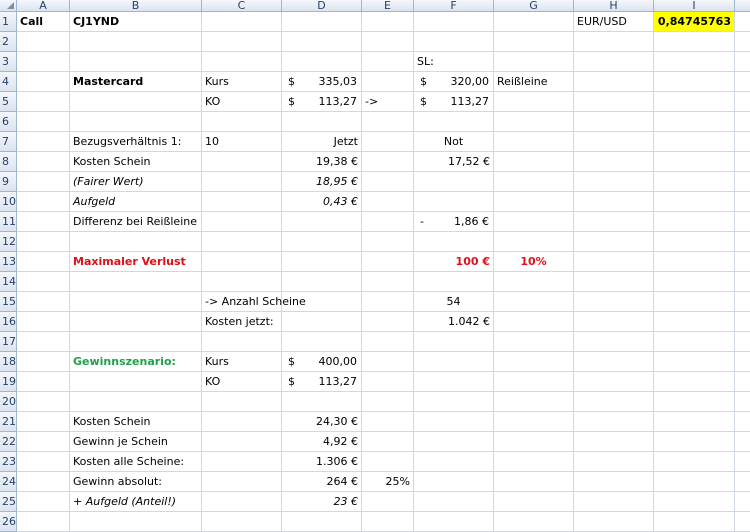  What do you see at coordinates (136, 102) in the screenshot?
I see `cell-B5` at bounding box center [136, 102].